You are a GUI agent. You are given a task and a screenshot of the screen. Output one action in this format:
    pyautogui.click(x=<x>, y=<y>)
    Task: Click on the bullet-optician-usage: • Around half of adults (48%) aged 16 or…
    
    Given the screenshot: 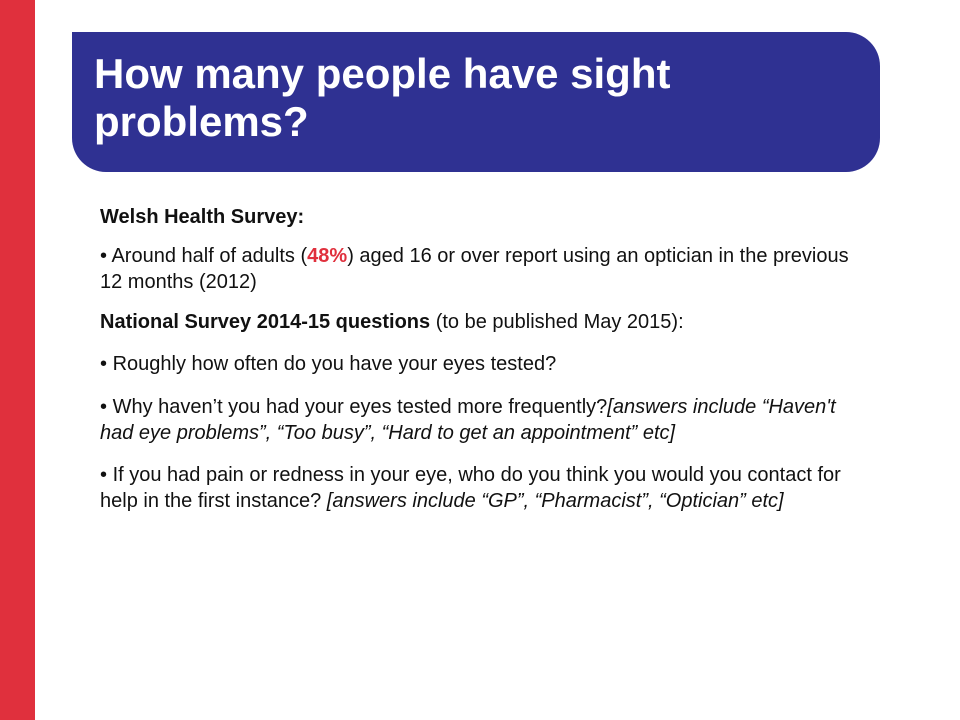 What is the action you would take?
    pyautogui.click(x=480, y=269)
    